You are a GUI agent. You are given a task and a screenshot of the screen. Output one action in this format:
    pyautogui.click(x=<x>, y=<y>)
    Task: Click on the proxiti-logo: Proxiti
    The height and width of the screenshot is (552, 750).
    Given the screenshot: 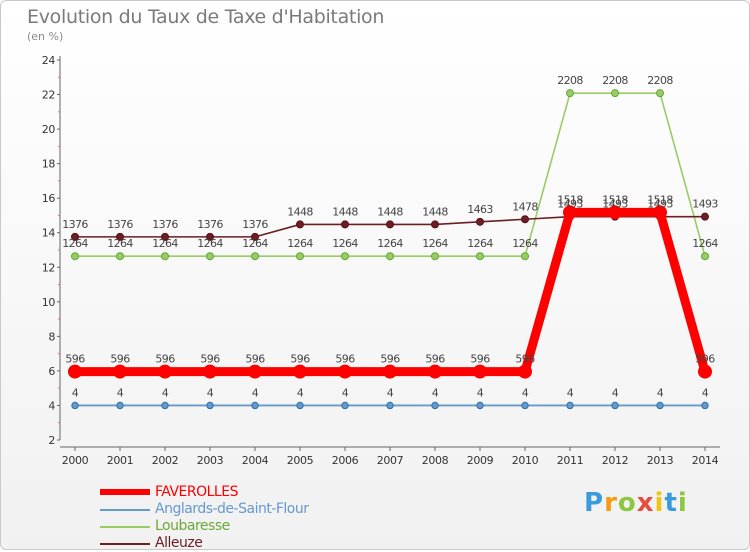 What is the action you would take?
    pyautogui.click(x=636, y=503)
    